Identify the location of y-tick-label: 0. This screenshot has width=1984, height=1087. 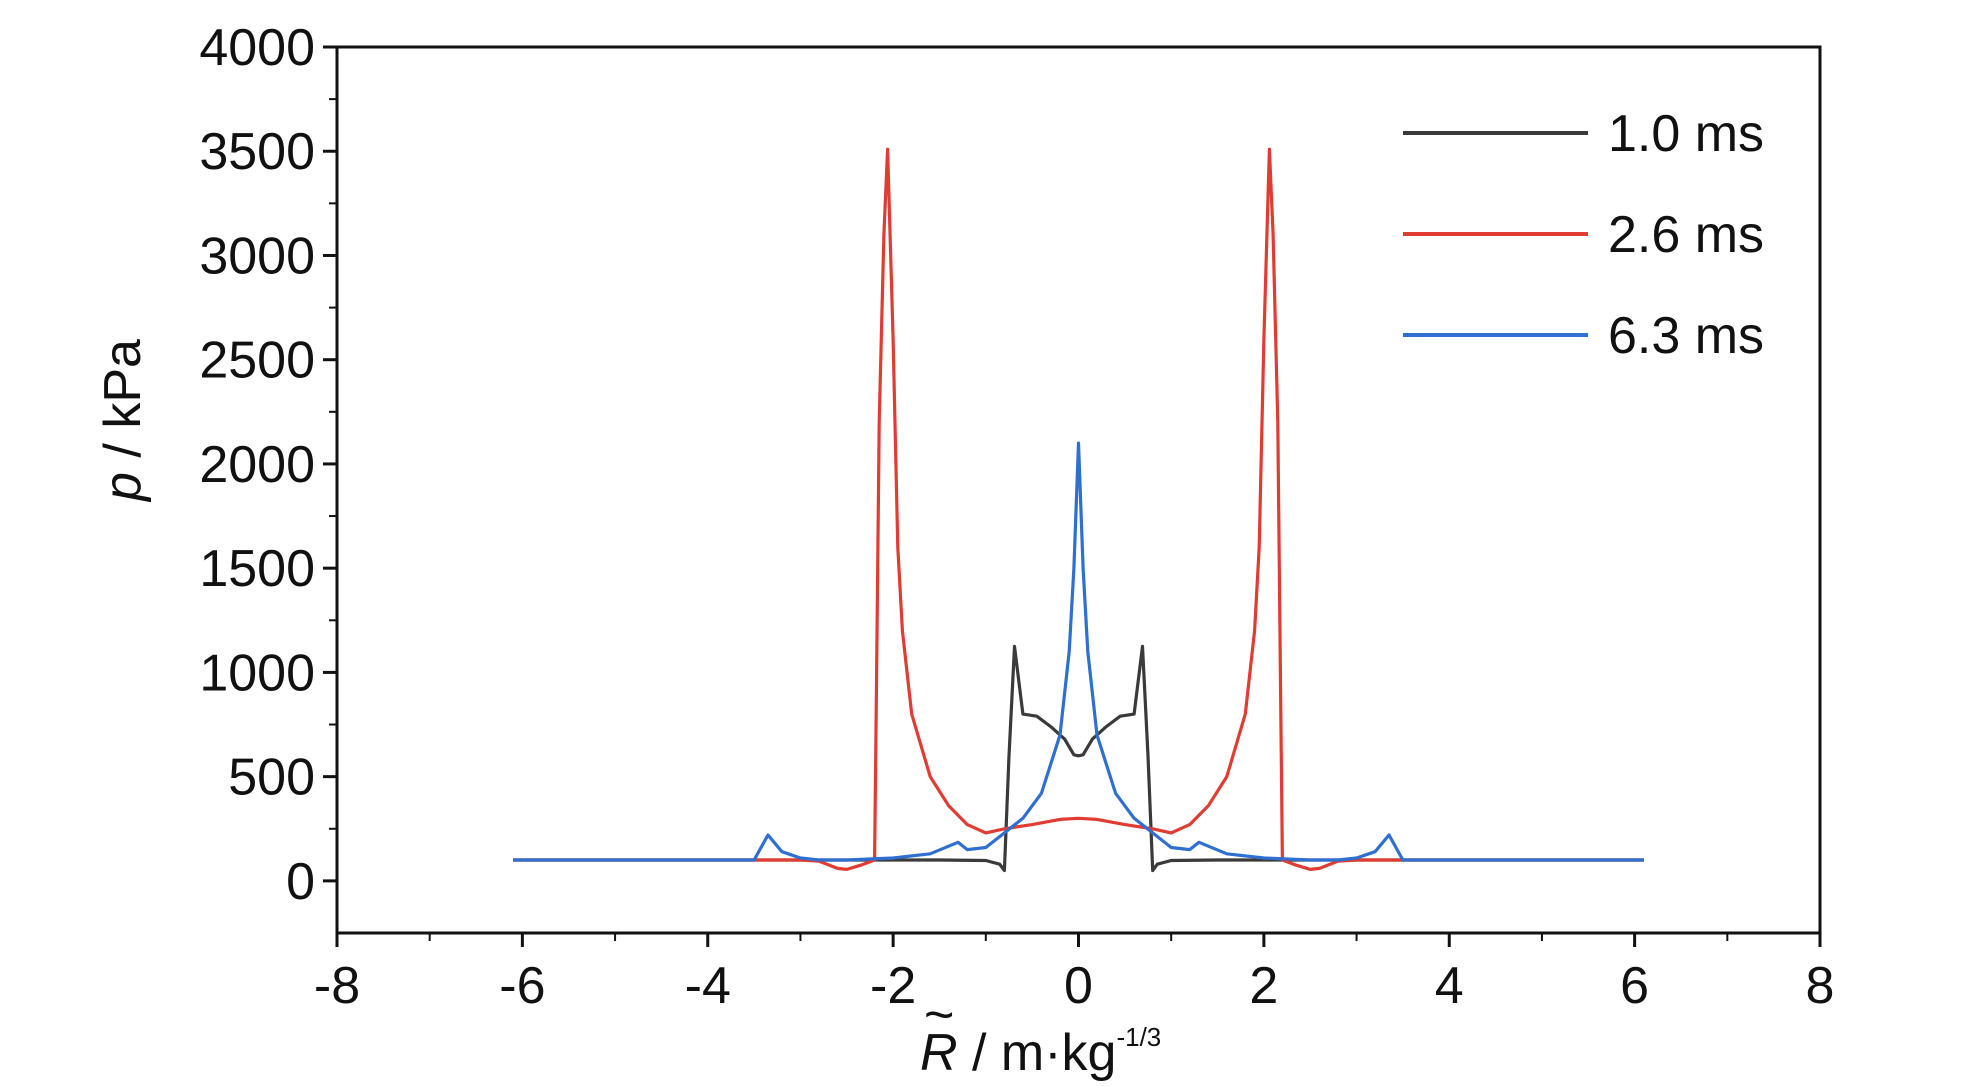
(300, 882).